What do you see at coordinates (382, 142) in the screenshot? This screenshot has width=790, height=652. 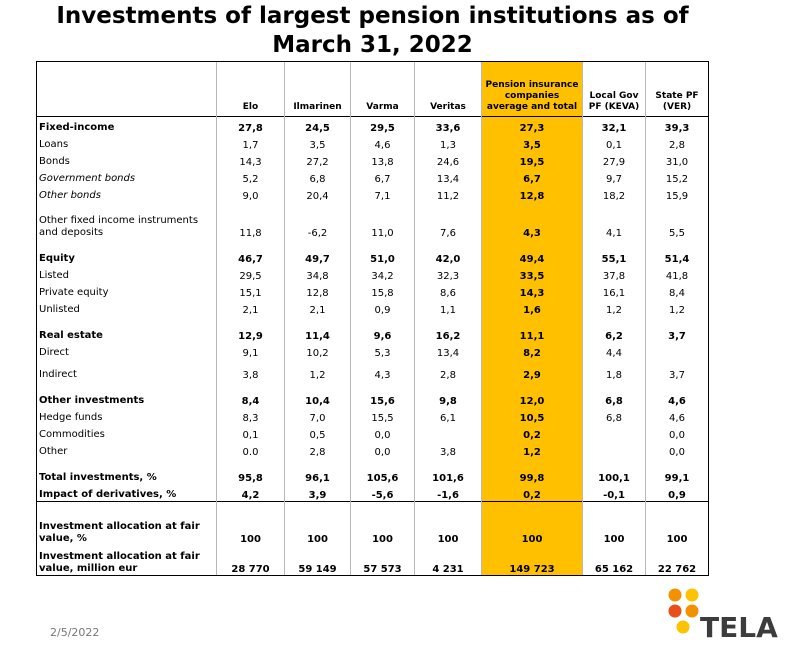 I see `table-cell: 4,6` at bounding box center [382, 142].